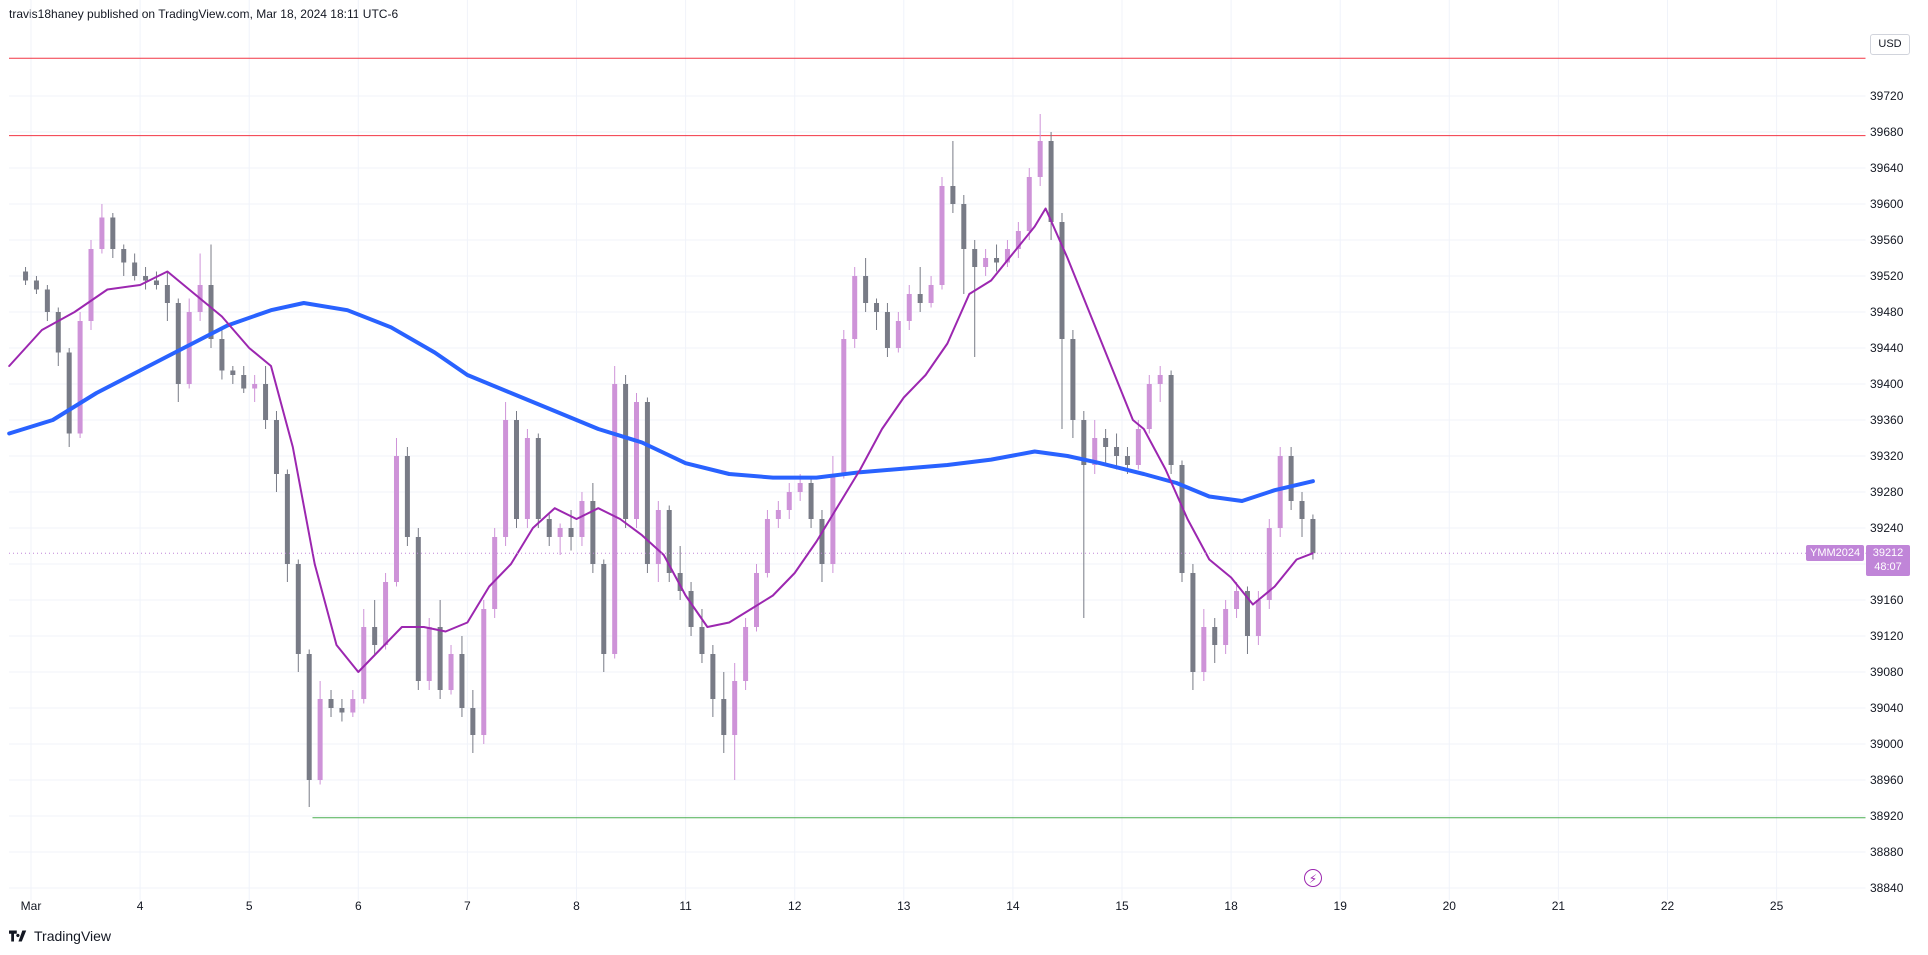  Describe the element at coordinates (1890, 44) in the screenshot. I see `currency-label: USD` at that location.